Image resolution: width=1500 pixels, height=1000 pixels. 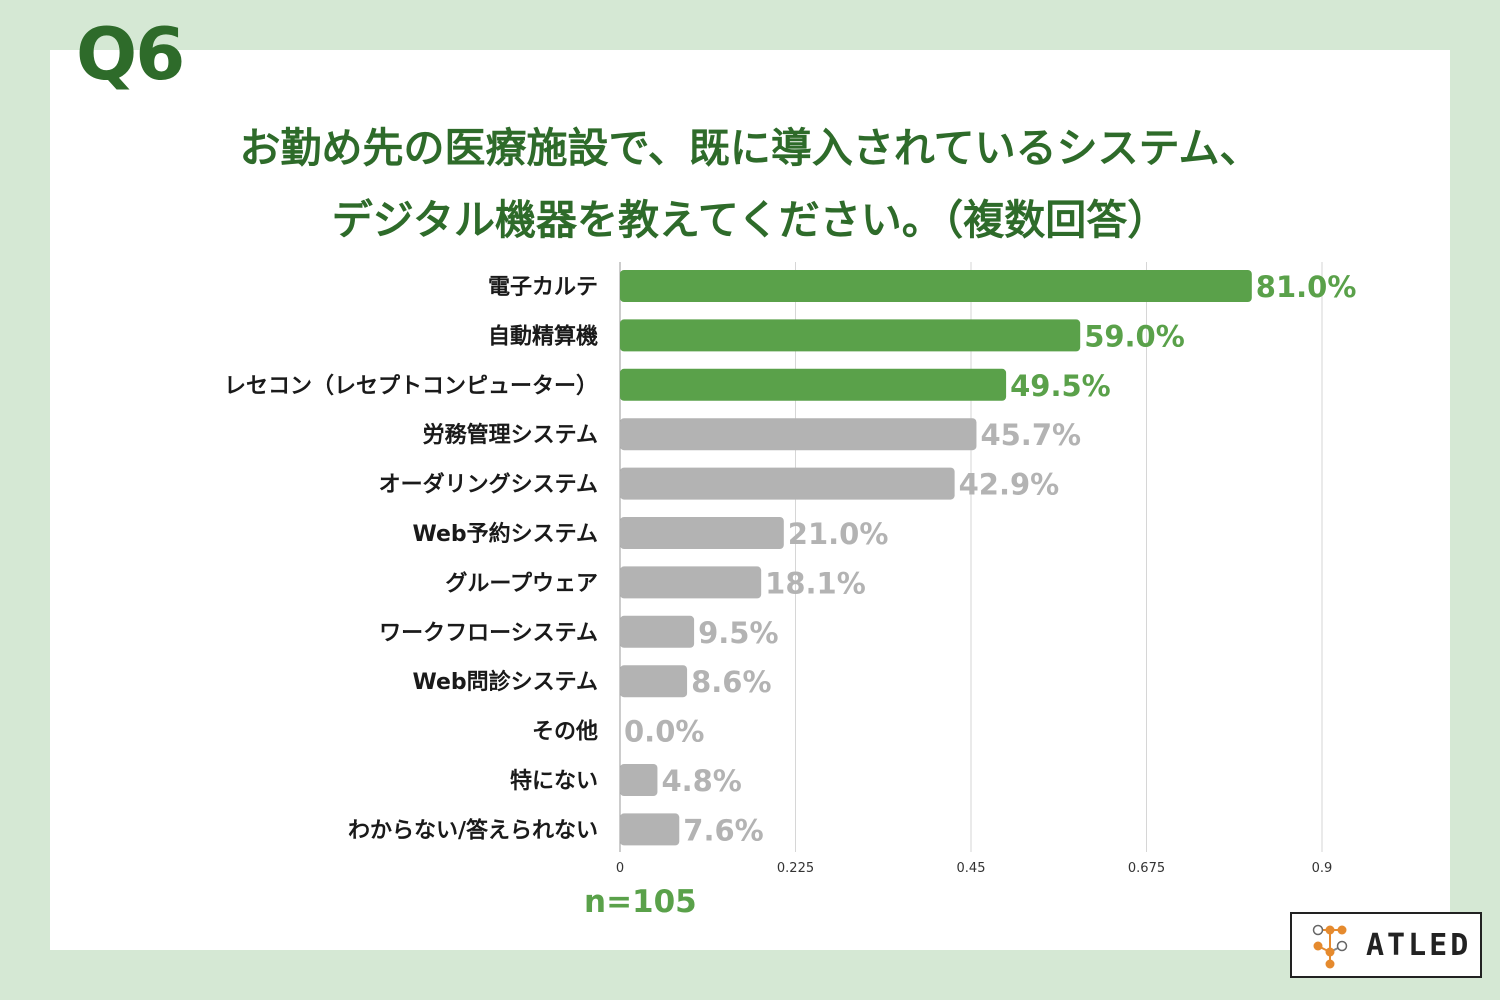 What do you see at coordinates (543, 287) in the screenshot?
I see `category-label-0: 電子カルテ` at bounding box center [543, 287].